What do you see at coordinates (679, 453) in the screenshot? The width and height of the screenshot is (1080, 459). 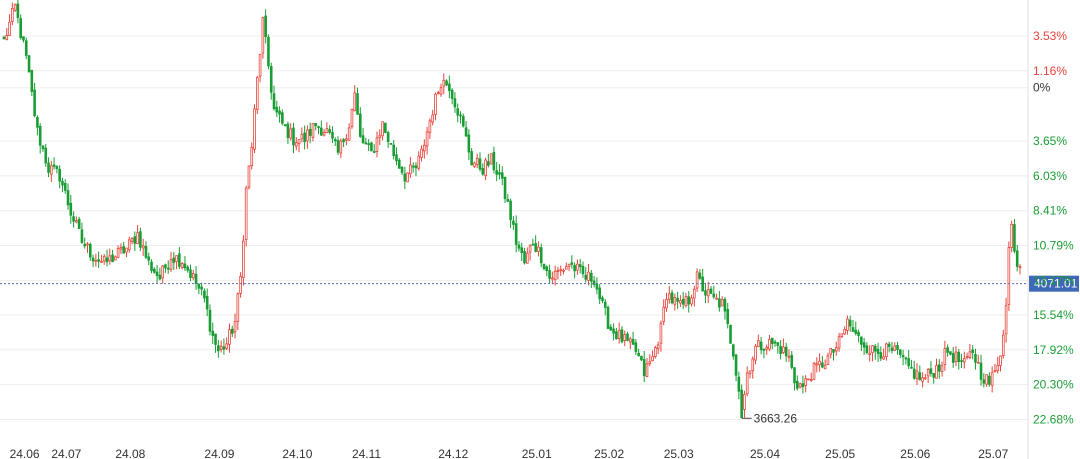 I see `x-tick-label: 25.03` at bounding box center [679, 453].